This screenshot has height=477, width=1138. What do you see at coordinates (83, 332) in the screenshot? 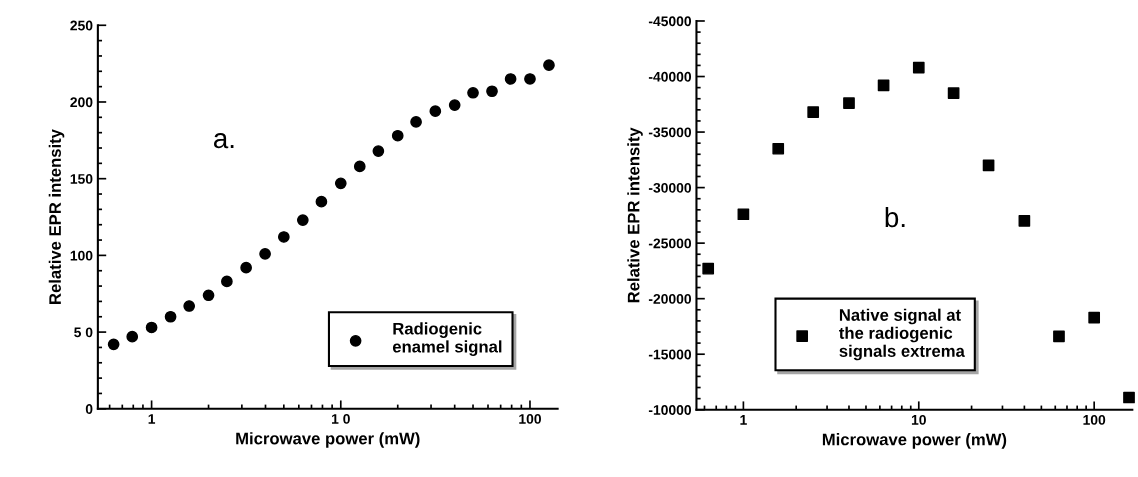
I see `y-tick-label: 5 0` at bounding box center [83, 332].